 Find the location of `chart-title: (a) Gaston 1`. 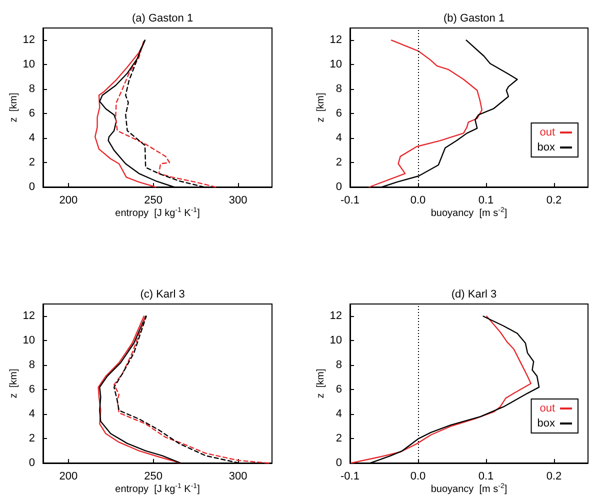

chart-title: (a) Gaston 1 is located at coordinates (163, 18).